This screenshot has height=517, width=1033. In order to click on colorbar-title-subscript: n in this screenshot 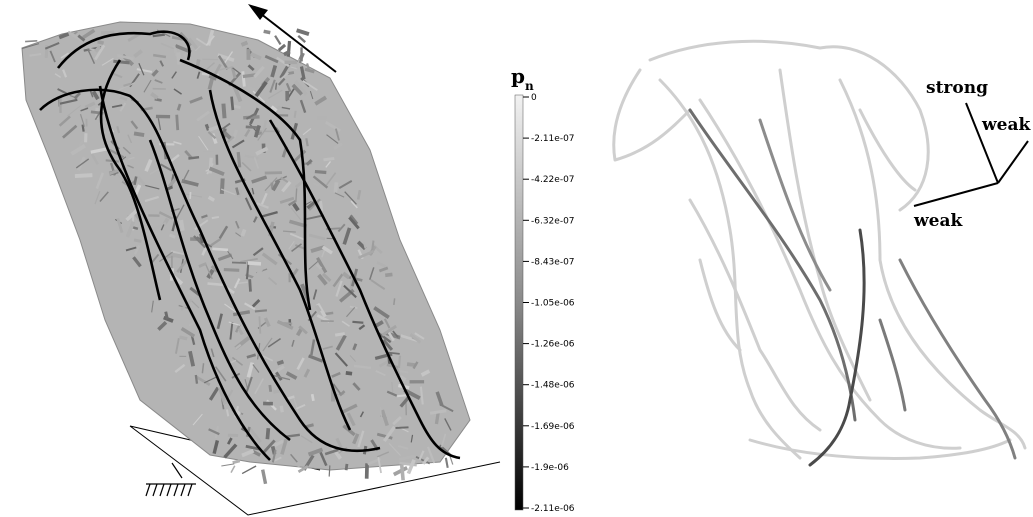, I will do `click(529, 86)`.